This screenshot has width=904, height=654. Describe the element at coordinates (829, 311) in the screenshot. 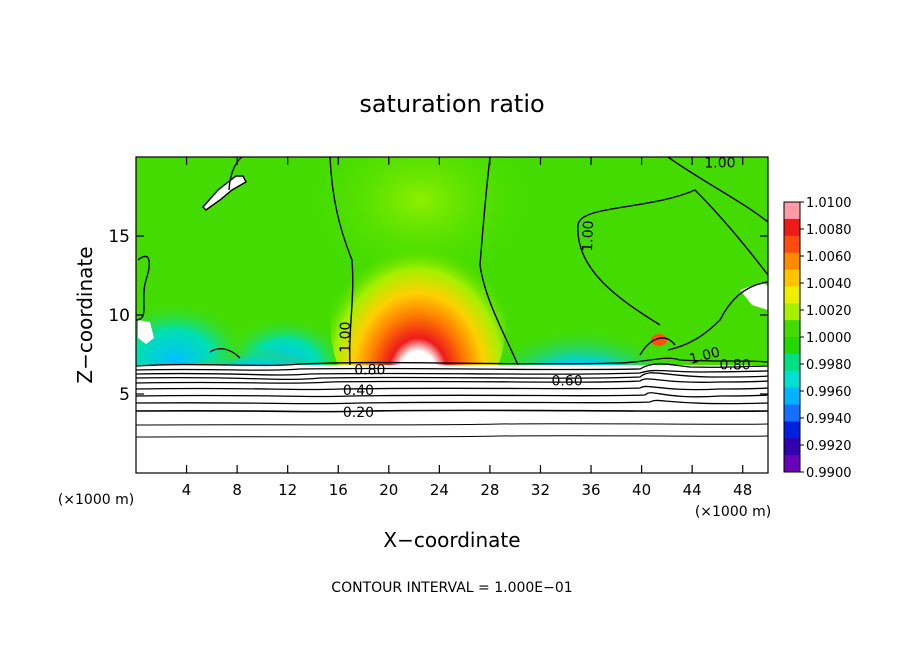

I see `colorbar-tick-label: 1.0020` at that location.